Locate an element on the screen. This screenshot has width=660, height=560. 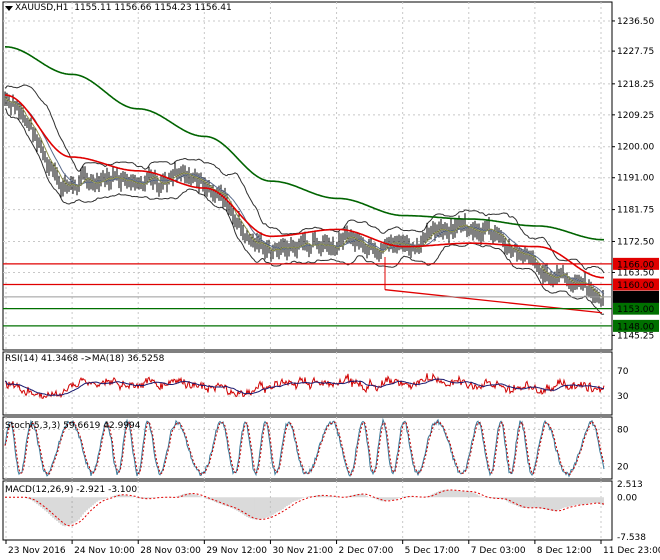
macd-tick-label: -7.538 is located at coordinates (631, 538).